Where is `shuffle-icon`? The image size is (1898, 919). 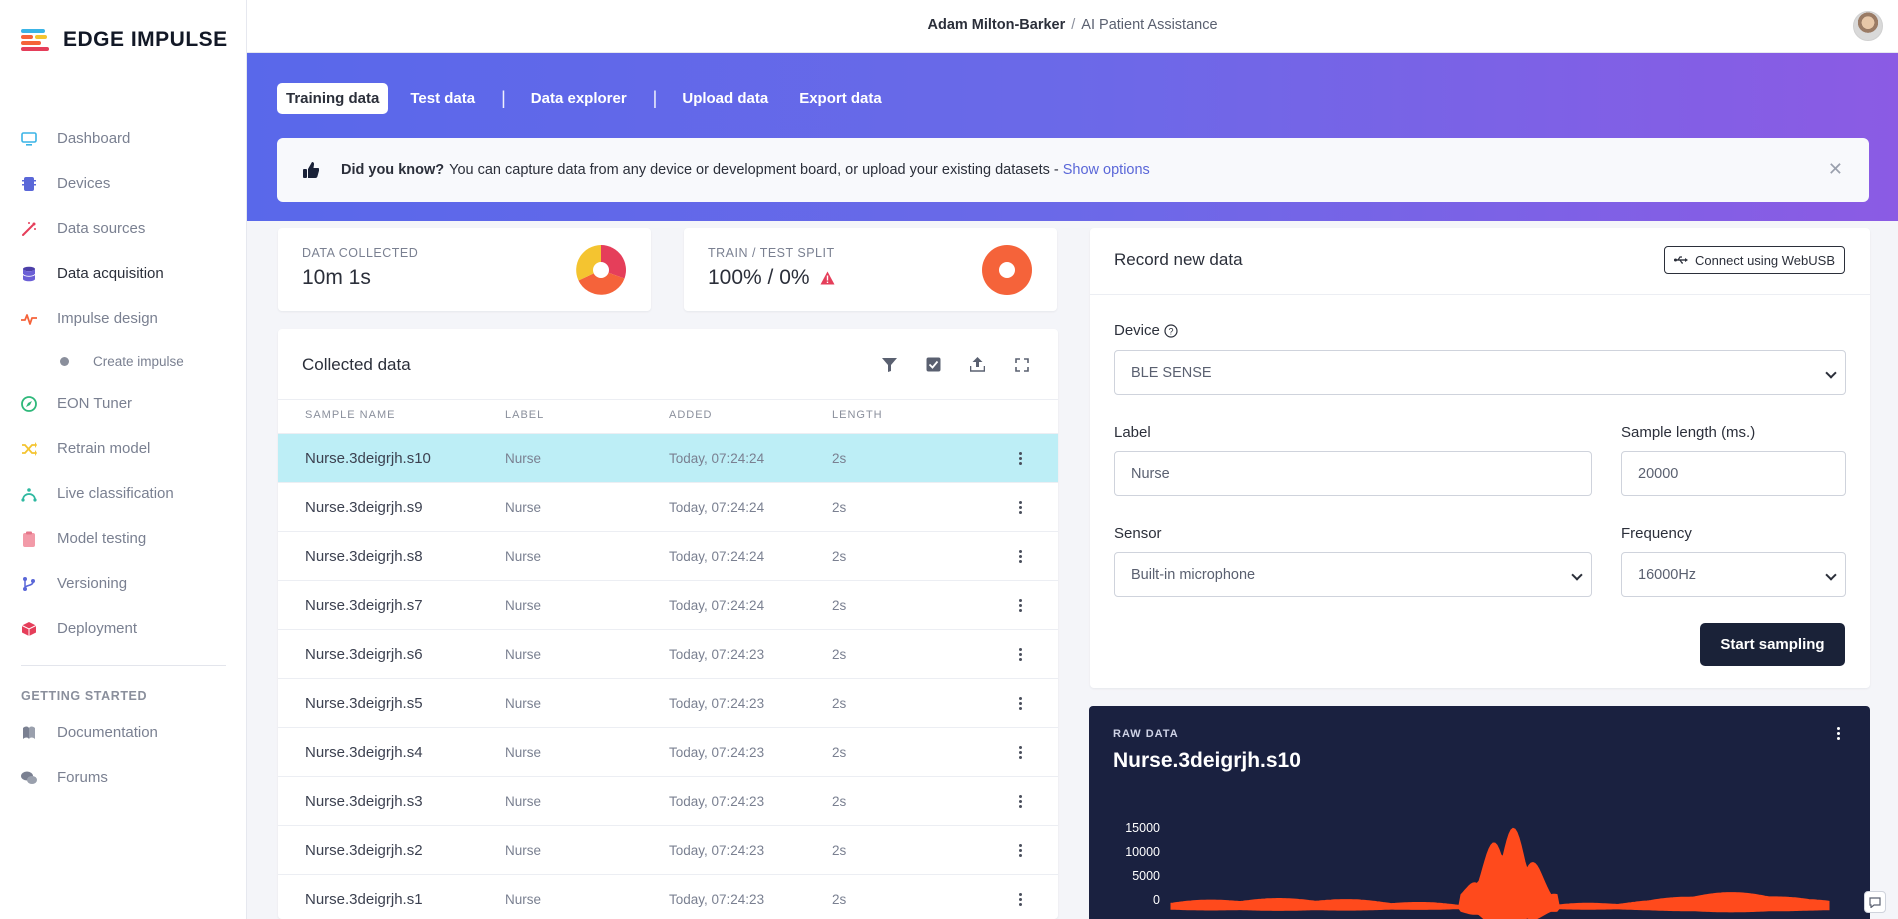 shuffle-icon is located at coordinates (29, 449).